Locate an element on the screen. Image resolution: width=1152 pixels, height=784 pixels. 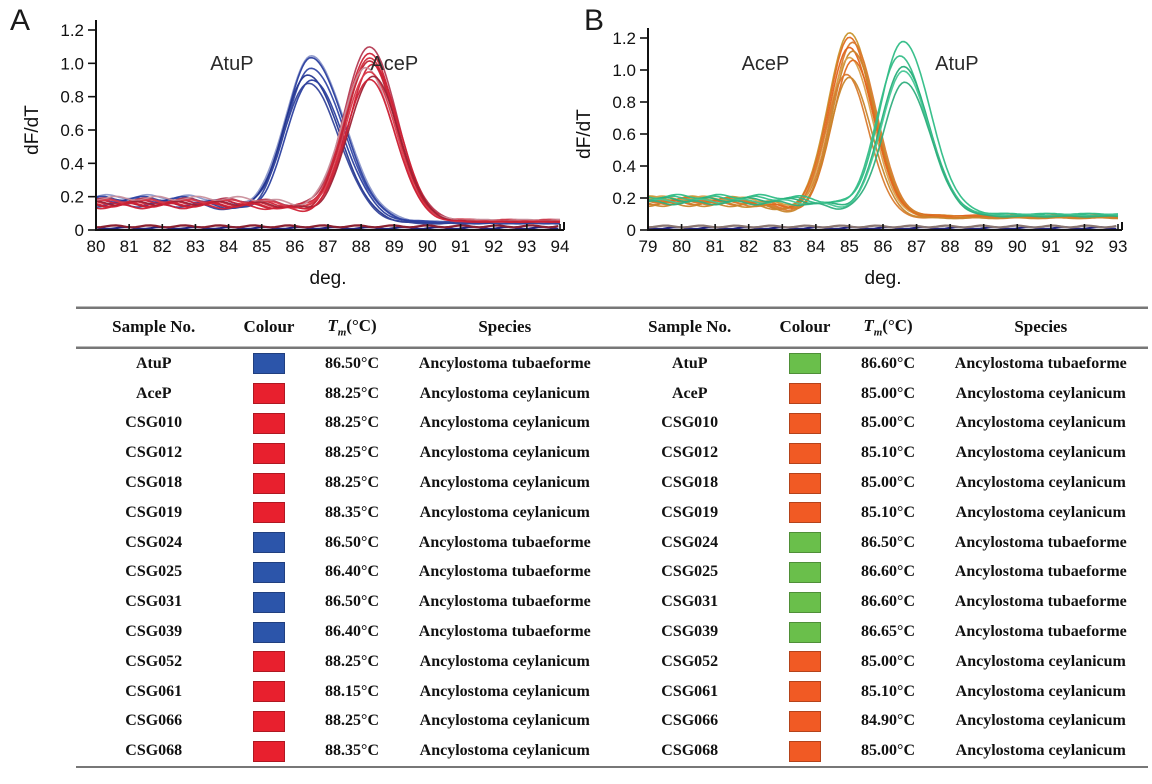
x-tick-label: 81 is located at coordinates (715, 246).